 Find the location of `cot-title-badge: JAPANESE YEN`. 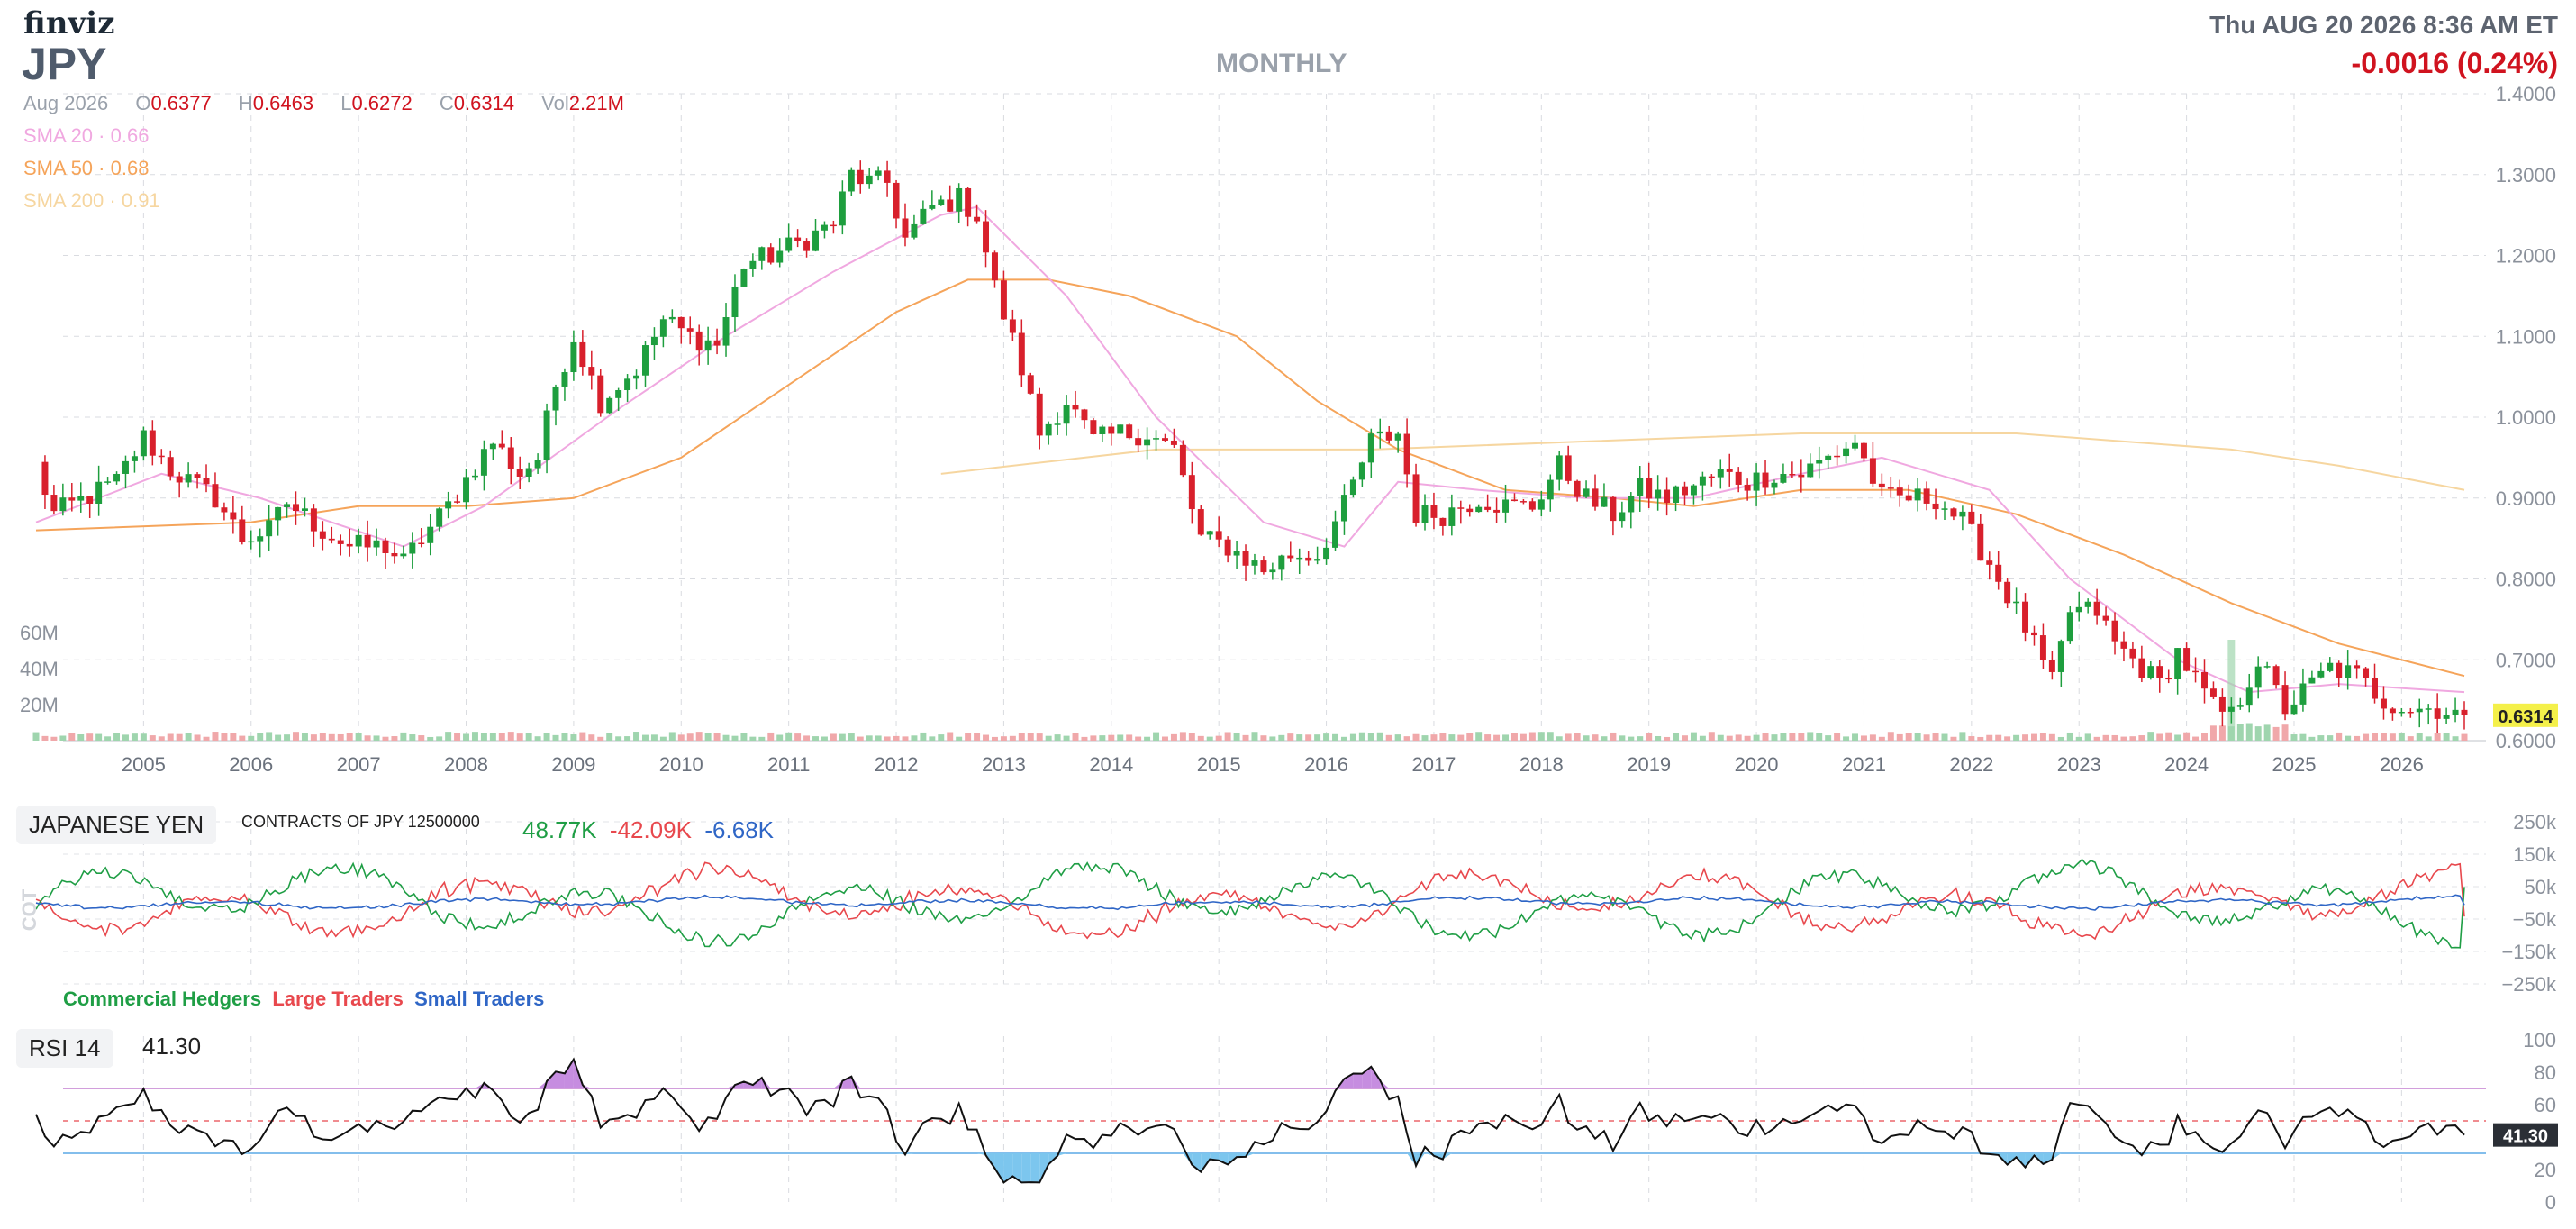

cot-title-badge: JAPANESE YEN is located at coordinates (116, 825).